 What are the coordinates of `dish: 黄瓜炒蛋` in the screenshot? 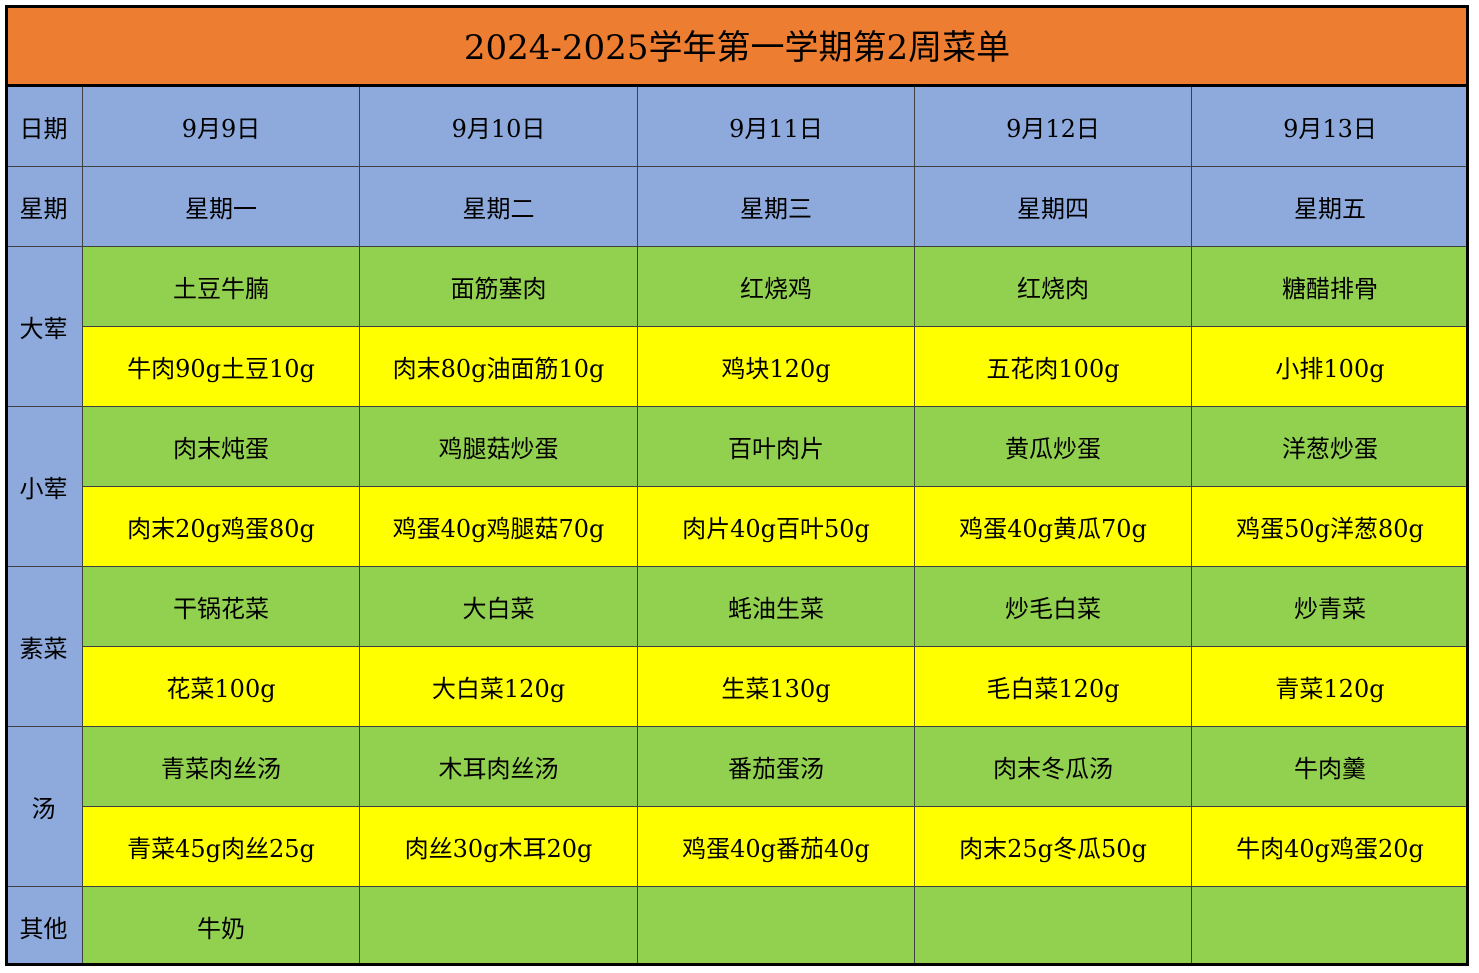 It's located at (1053, 447).